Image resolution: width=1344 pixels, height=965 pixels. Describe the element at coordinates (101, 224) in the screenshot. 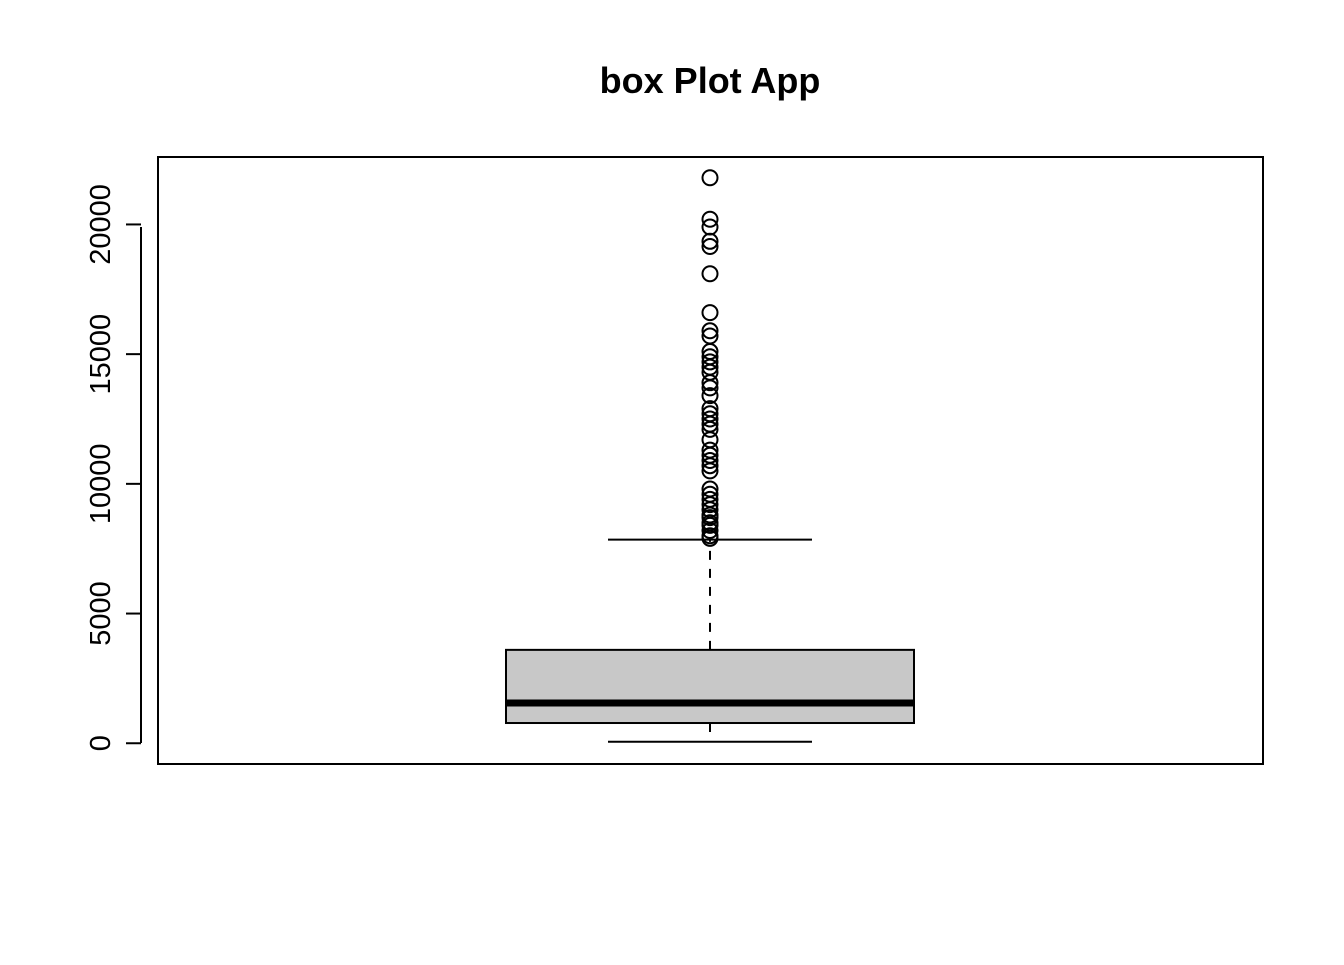

I see `y-tick-label: 20000` at that location.